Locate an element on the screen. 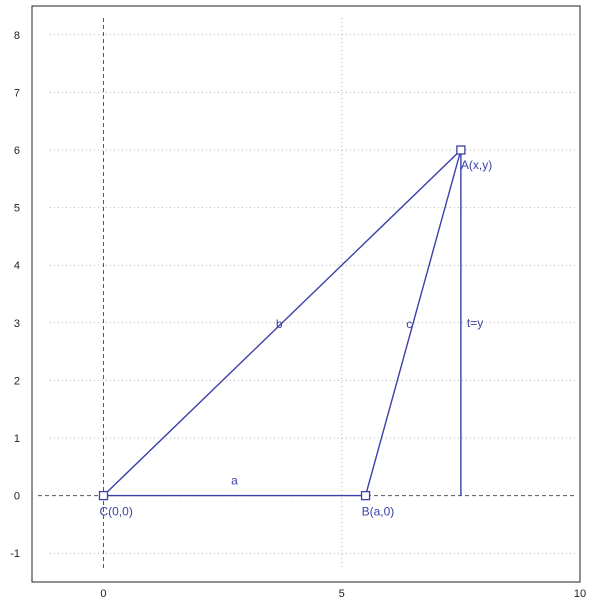 Image resolution: width=591 pixels, height=603 pixels. x-tick-label: 10 is located at coordinates (580, 594).